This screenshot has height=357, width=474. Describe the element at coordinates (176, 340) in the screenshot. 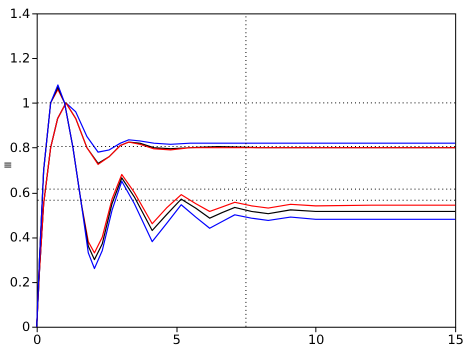

I see `x-tick-label: 5` at that location.